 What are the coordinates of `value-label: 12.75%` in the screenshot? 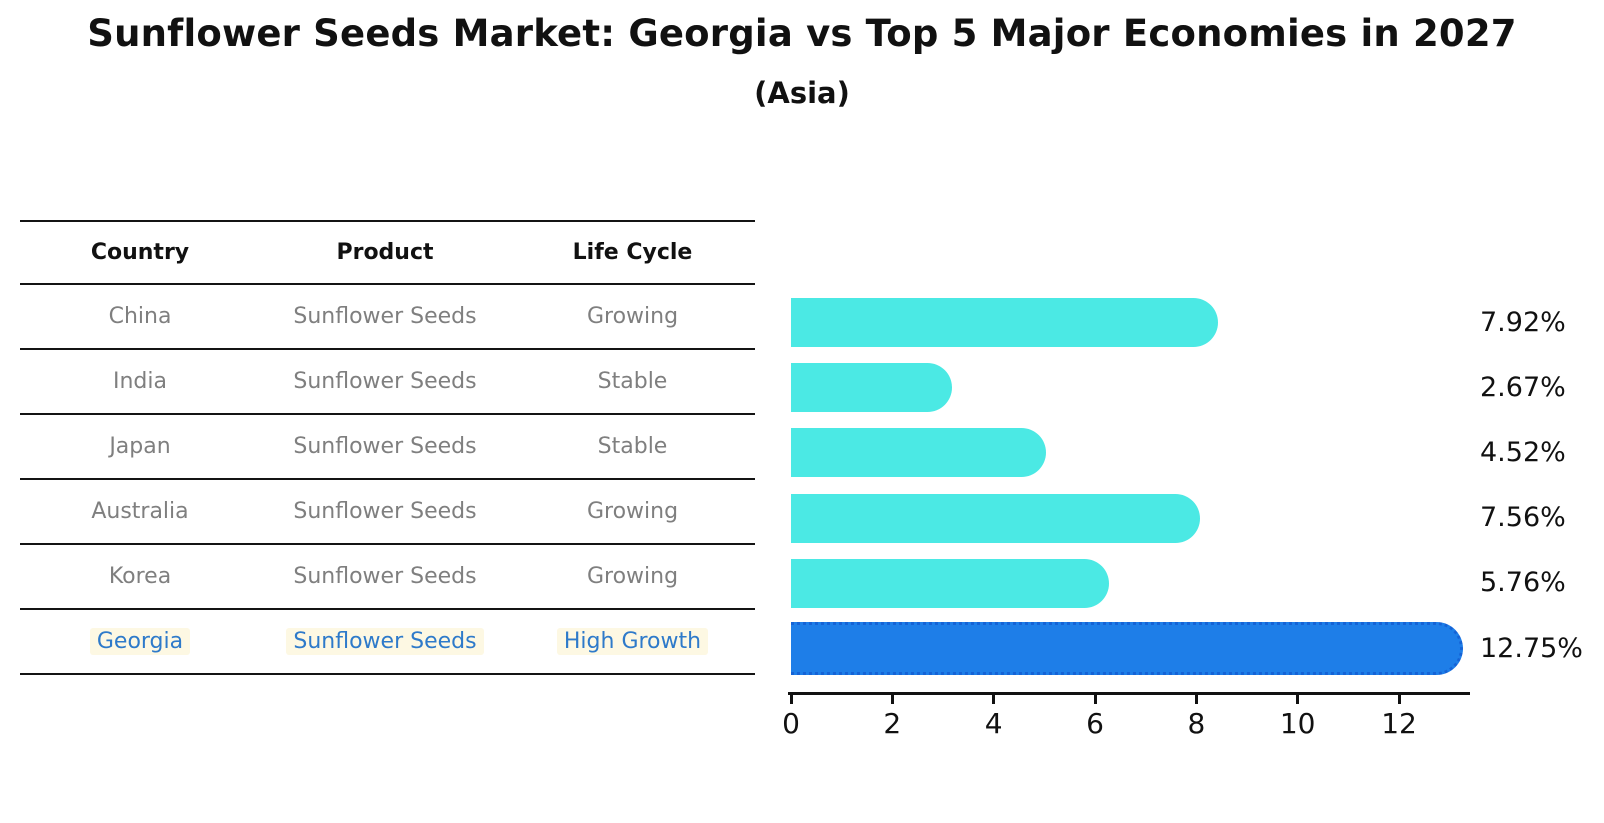 It's located at (1531, 648).